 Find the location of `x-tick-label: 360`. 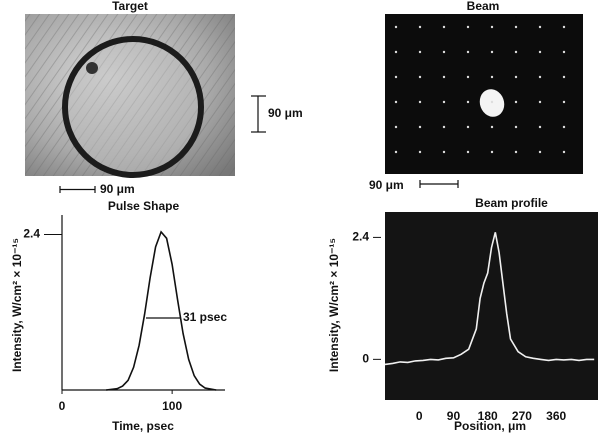

x-tick-label: 360 is located at coordinates (556, 416).